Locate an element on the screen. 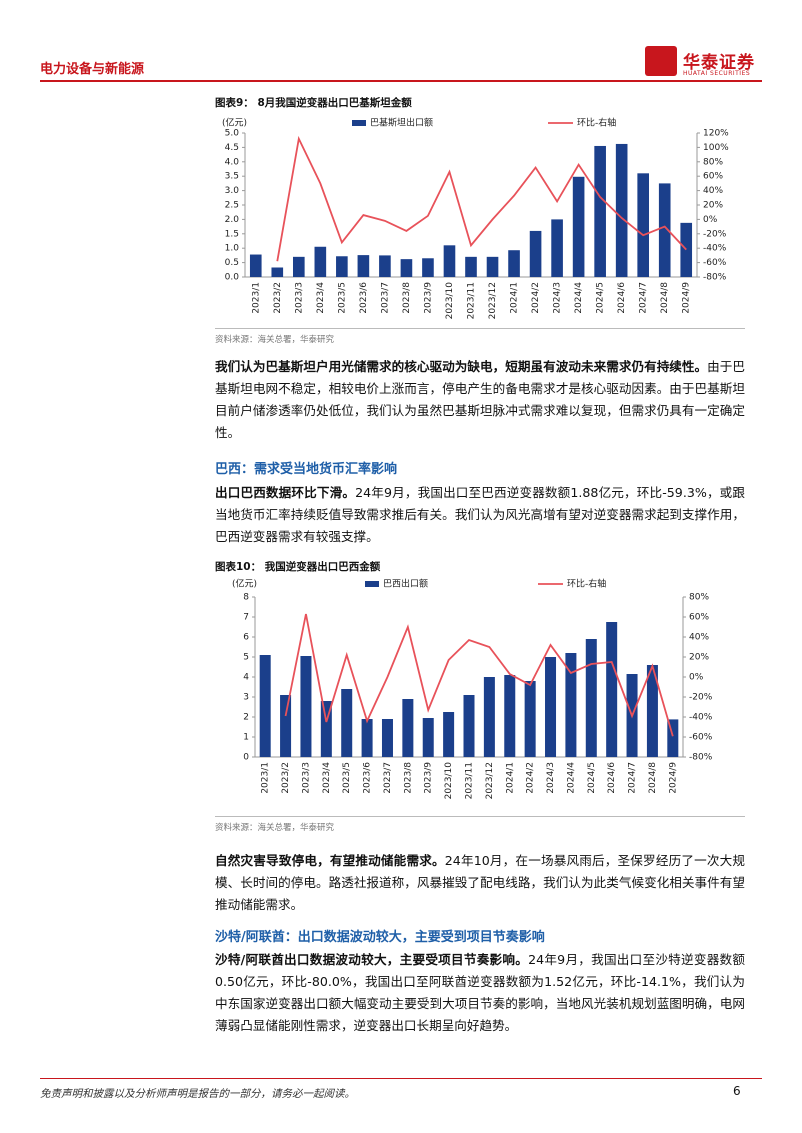 This screenshot has width=802, height=1133. logo-icon is located at coordinates (661, 61).